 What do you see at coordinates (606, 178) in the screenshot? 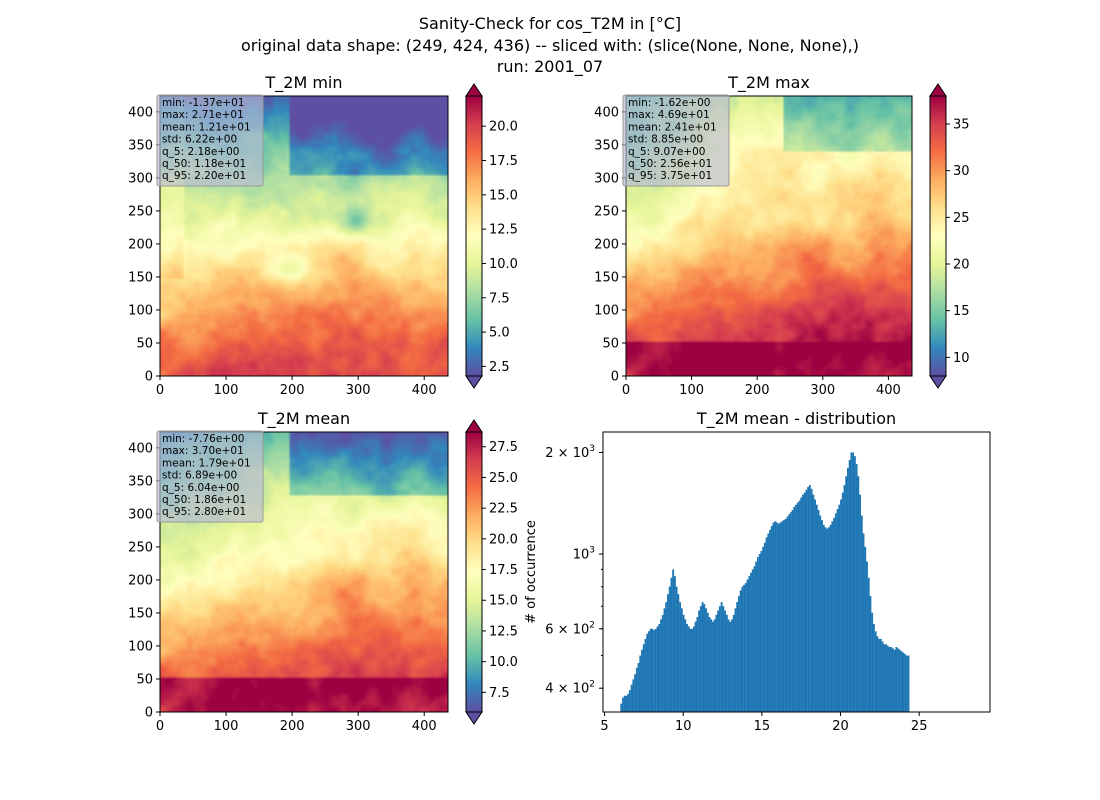
I see `y-tick-label: 300` at bounding box center [606, 178].